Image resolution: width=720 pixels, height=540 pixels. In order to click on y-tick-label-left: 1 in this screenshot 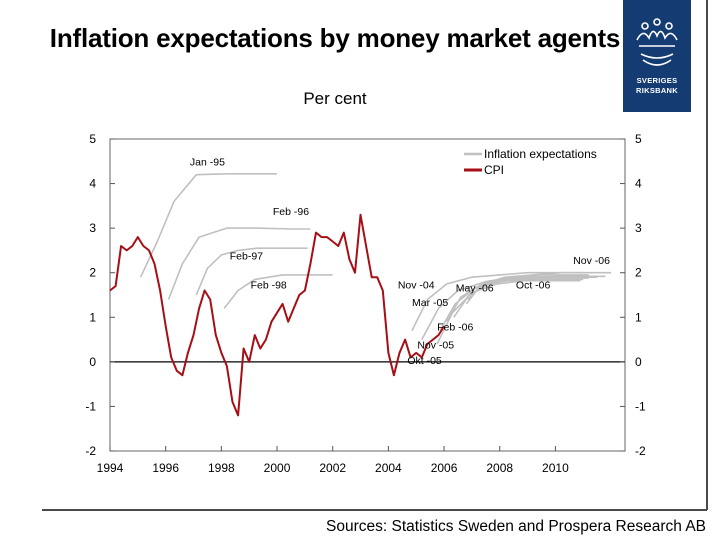, I will do `click(92, 317)`.